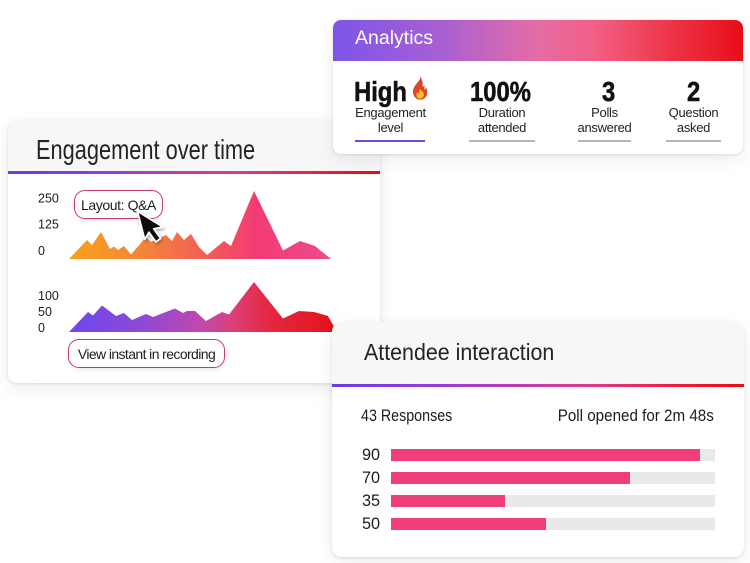  What do you see at coordinates (48, 296) in the screenshot?
I see `svg-text: 100` at bounding box center [48, 296].